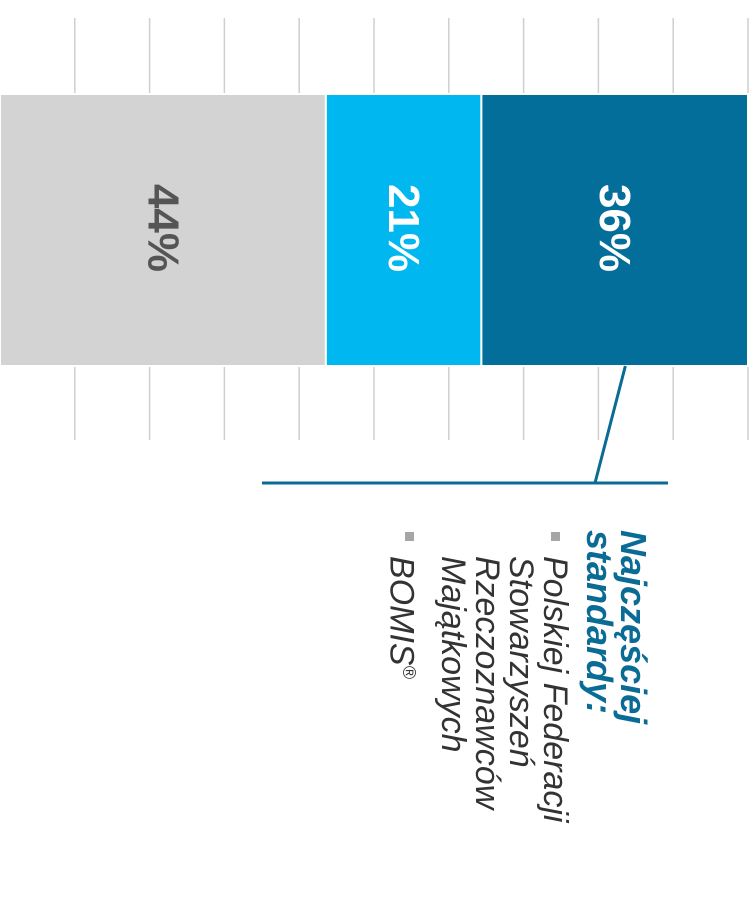 This screenshot has width=755, height=911. I want to click on annotation-item: BOMIS®, so click(404, 710).